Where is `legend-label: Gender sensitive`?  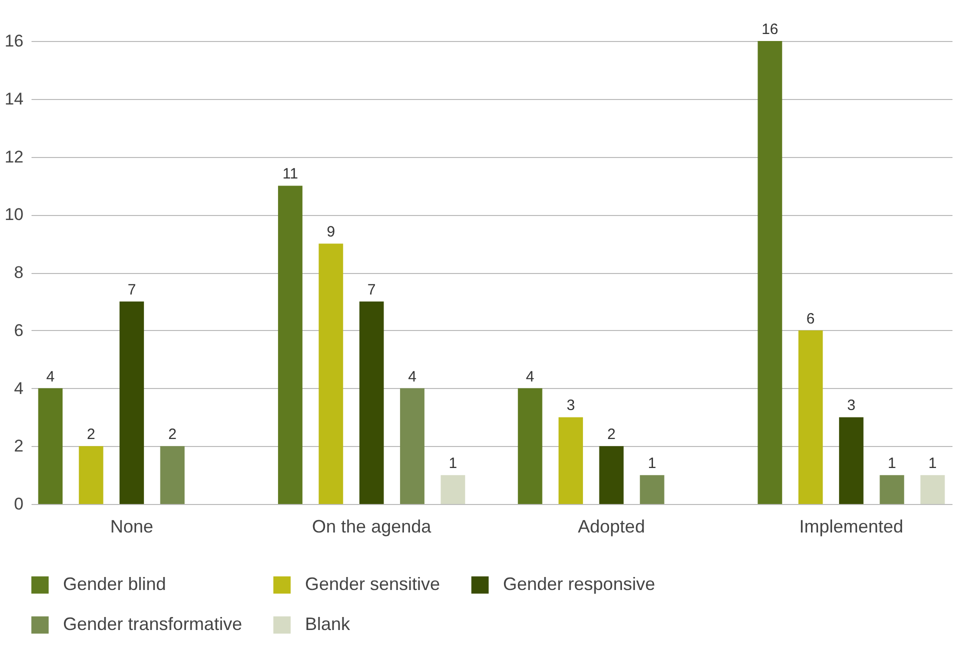 legend-label: Gender sensitive is located at coordinates (372, 584).